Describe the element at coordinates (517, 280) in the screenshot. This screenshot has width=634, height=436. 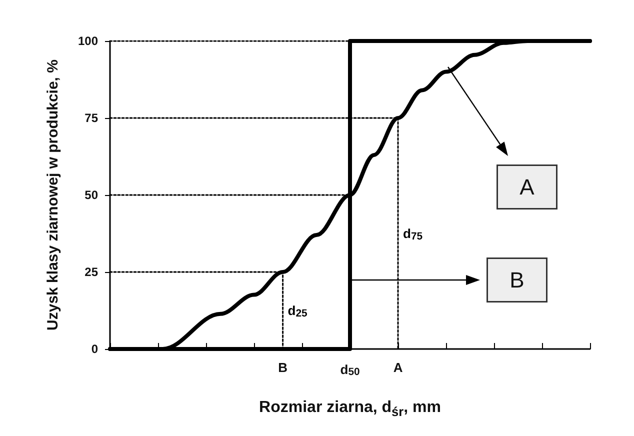
I see `annotation: B` at that location.